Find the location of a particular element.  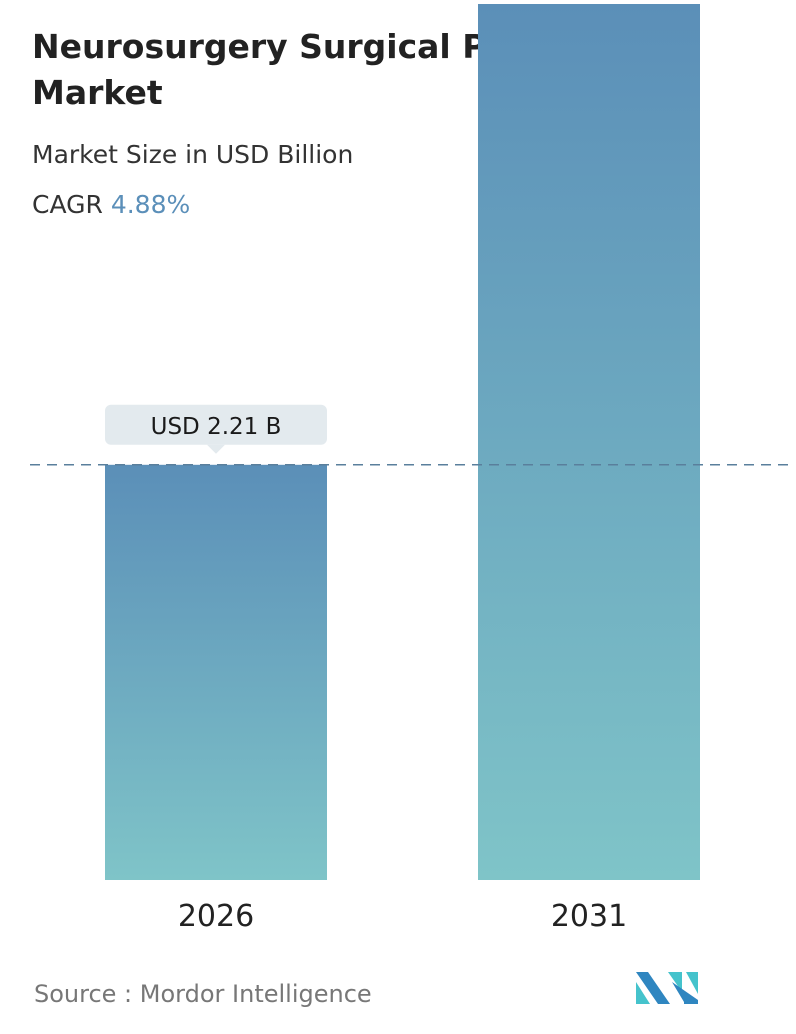

data-label: USD 2.21 B is located at coordinates (216, 427).